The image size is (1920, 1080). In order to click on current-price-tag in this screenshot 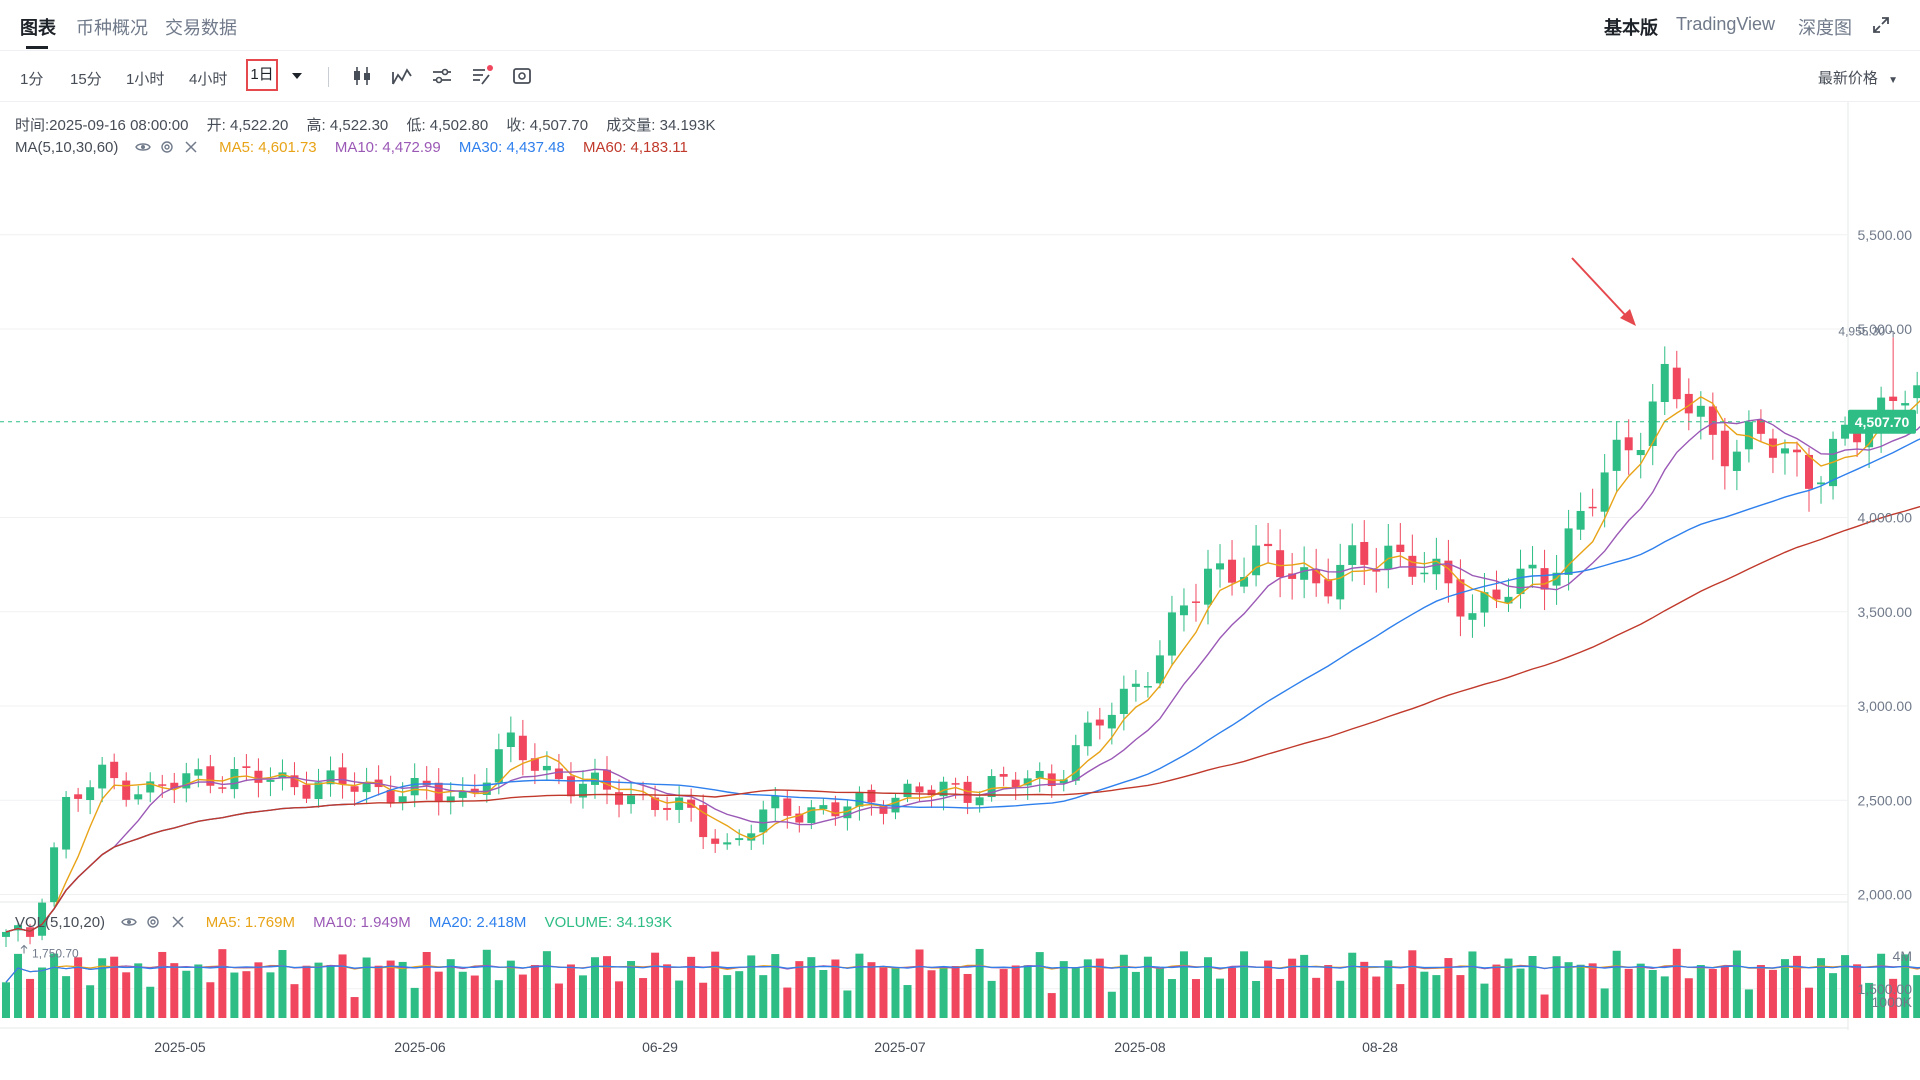, I will do `click(1882, 421)`.